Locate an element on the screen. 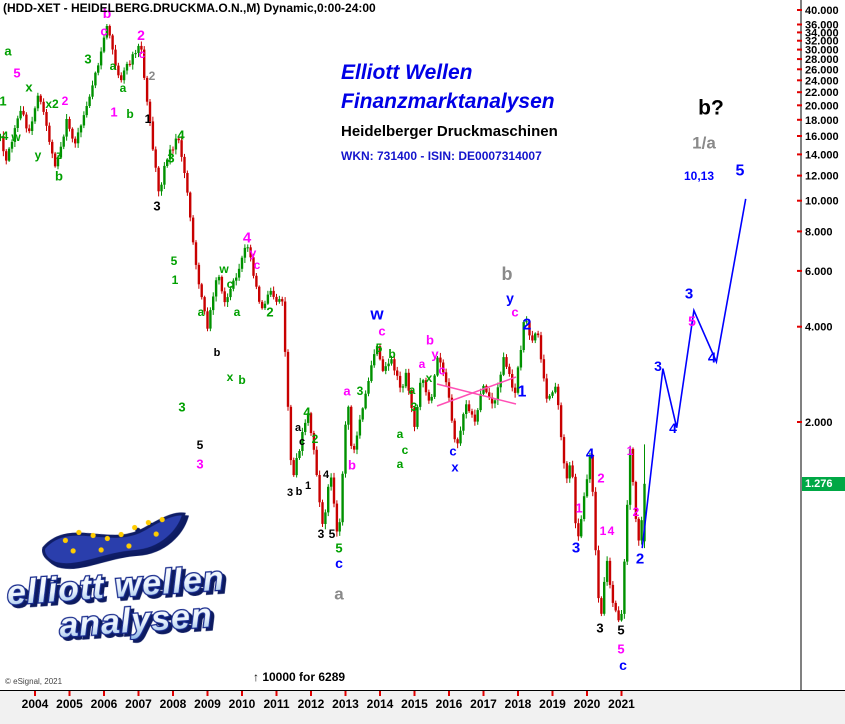  year-tick-label: 2014 is located at coordinates (380, 704).